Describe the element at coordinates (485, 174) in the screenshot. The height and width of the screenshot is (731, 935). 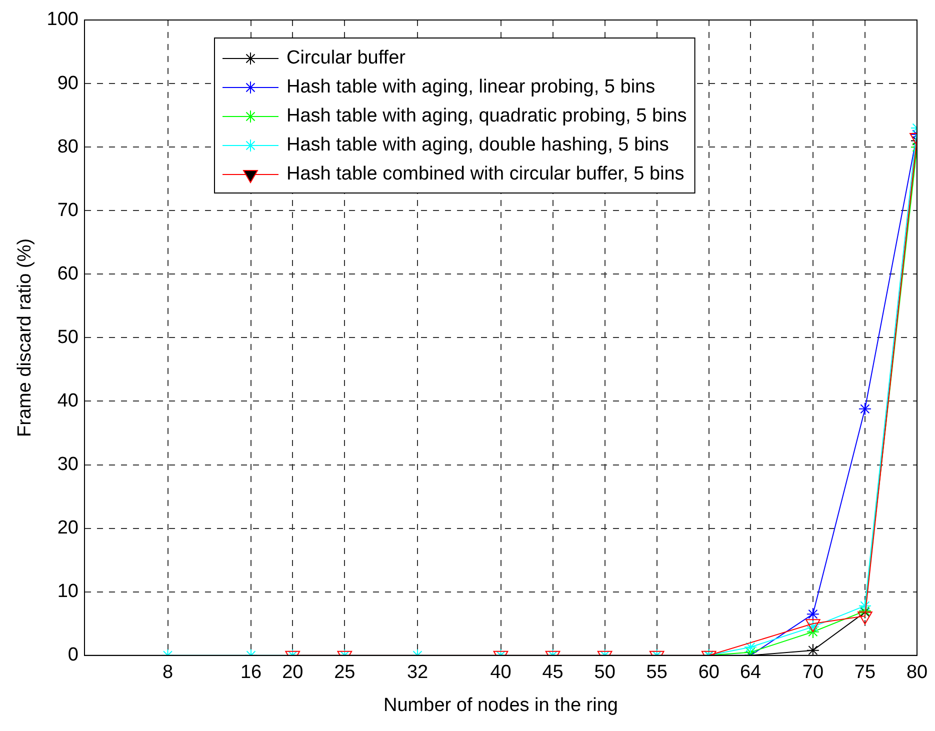
I see `legend-label: Hash table combined with circular buffer, 5 bins` at that location.